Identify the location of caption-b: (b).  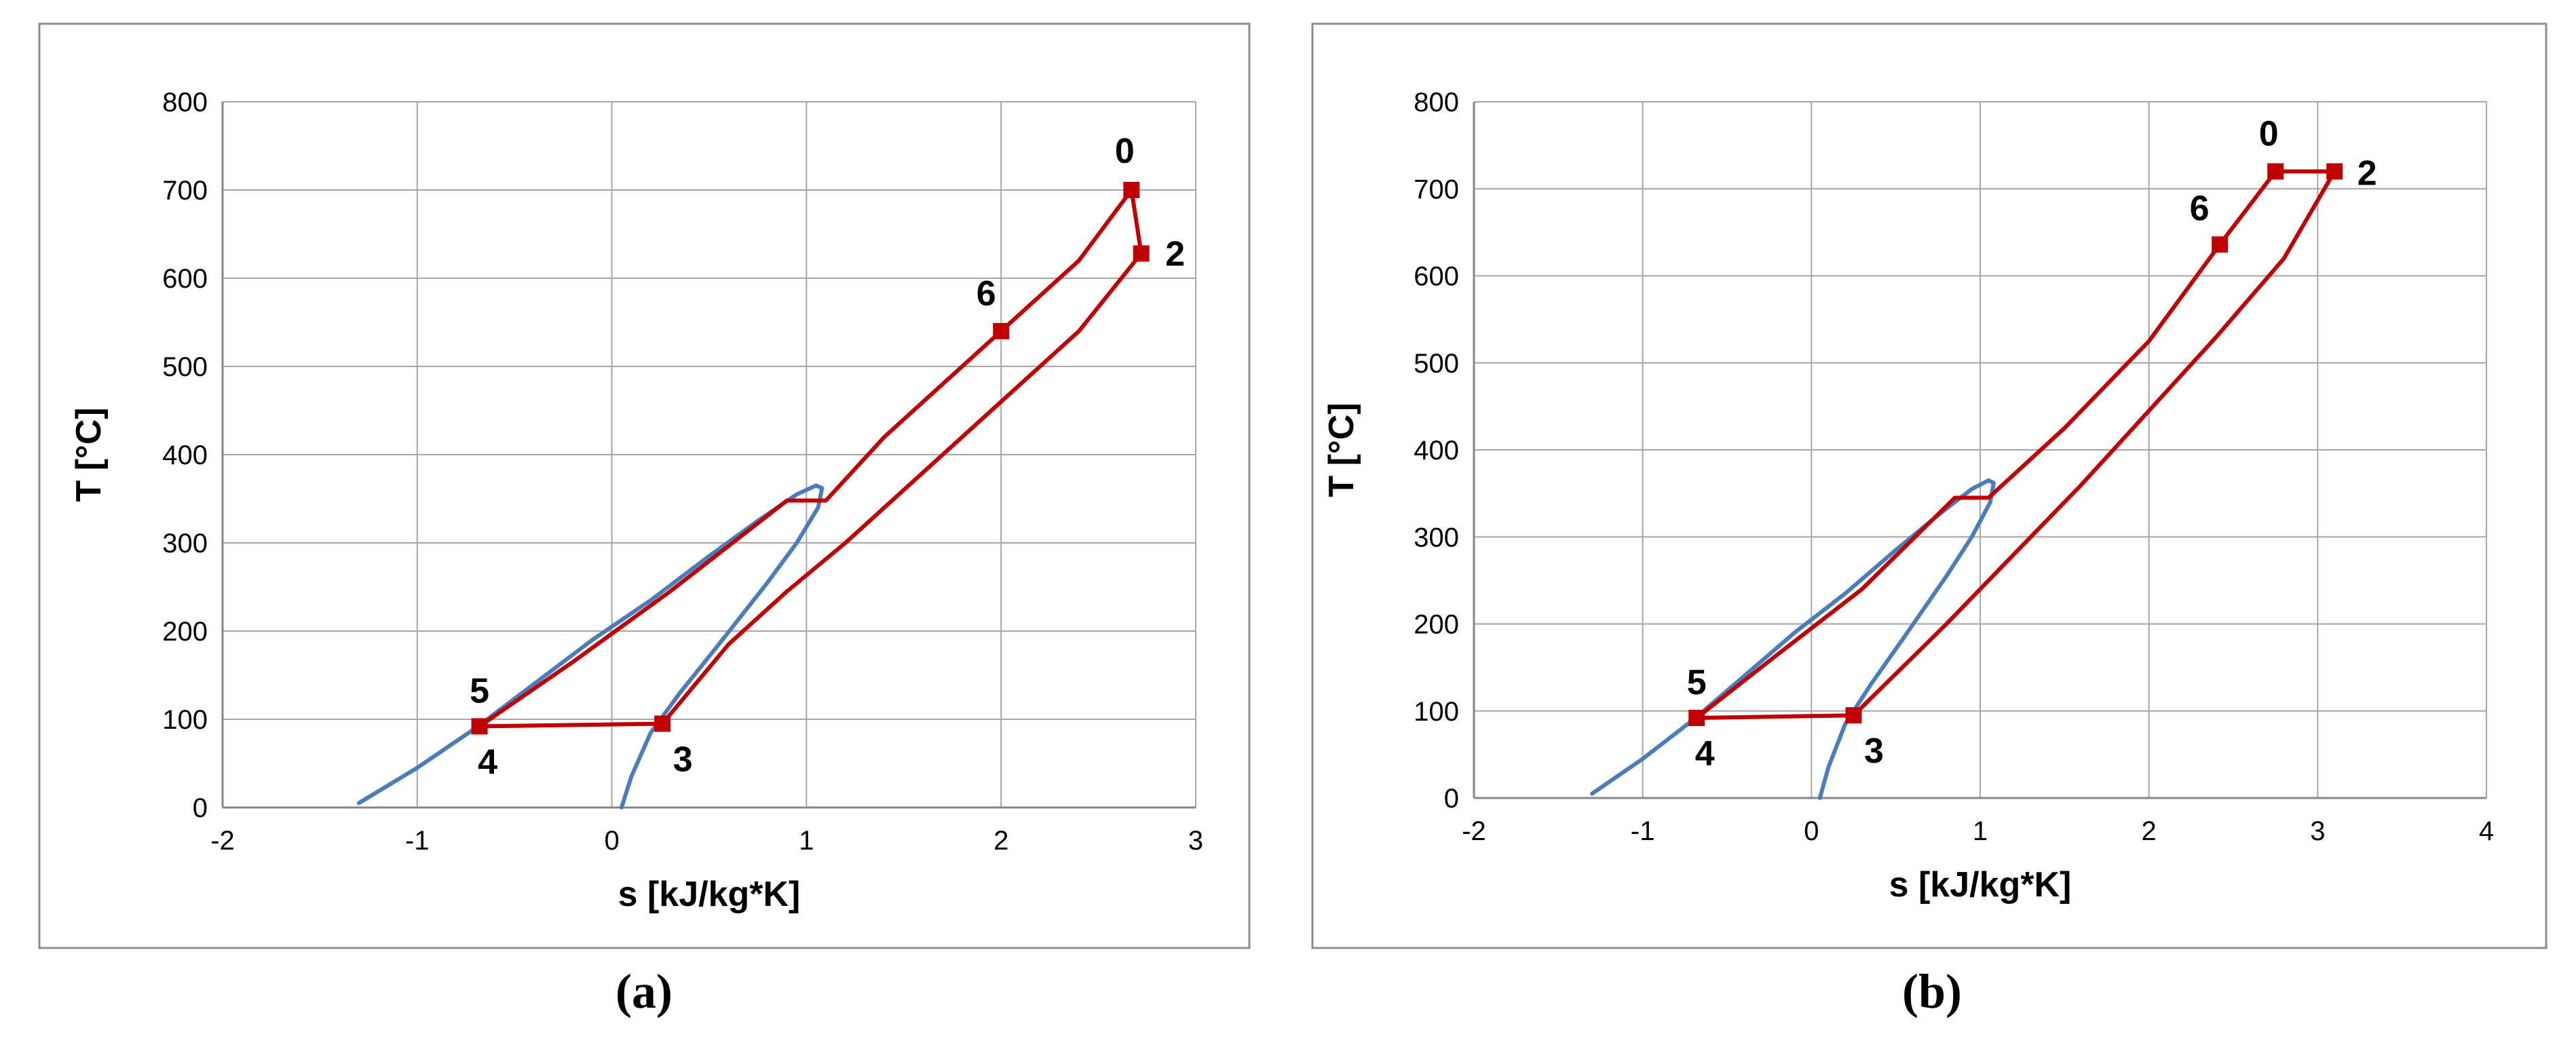
(1932, 992).